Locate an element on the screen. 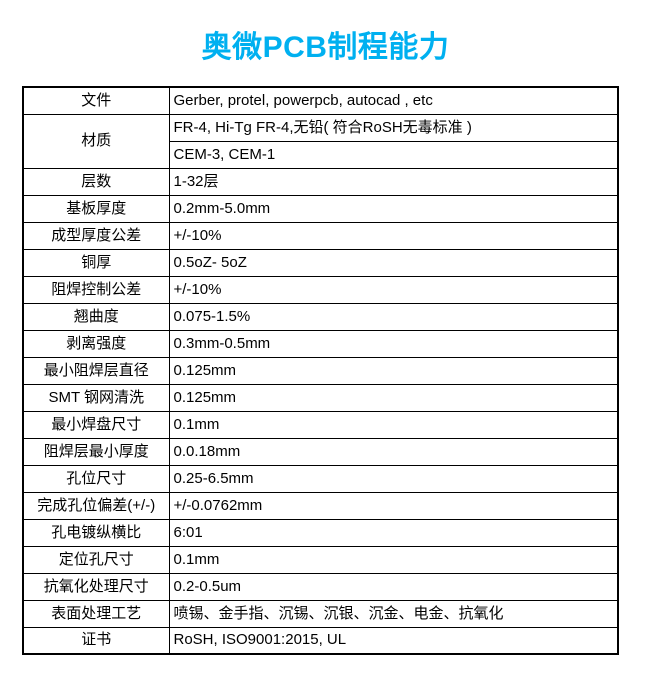 This screenshot has height=696, width=651. row-value: 0.075-1.5% is located at coordinates (393, 316).